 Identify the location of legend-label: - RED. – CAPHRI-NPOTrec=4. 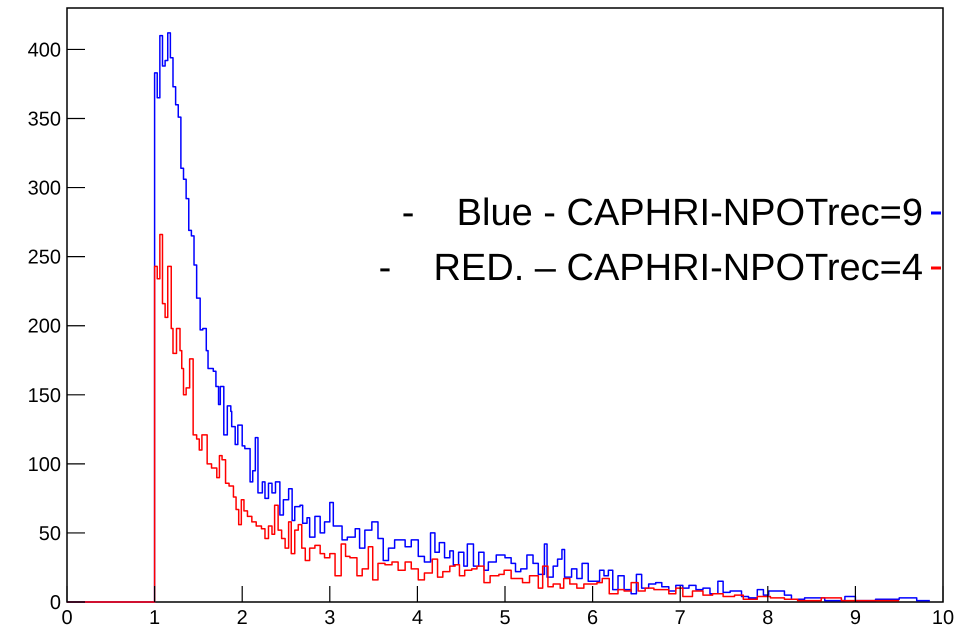
(650, 268).